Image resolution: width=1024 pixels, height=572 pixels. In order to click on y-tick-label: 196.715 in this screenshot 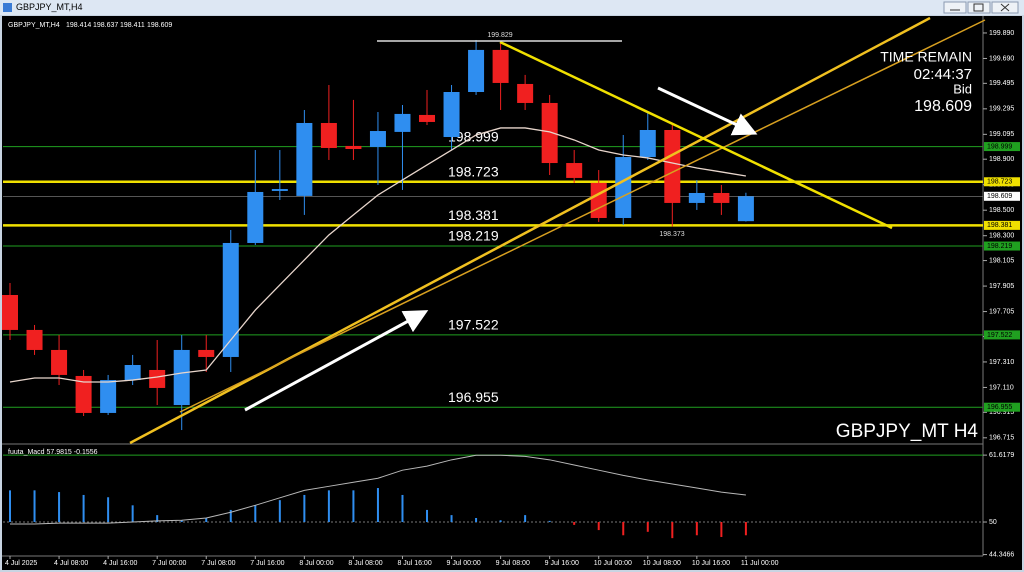, I will do `click(1001, 438)`.